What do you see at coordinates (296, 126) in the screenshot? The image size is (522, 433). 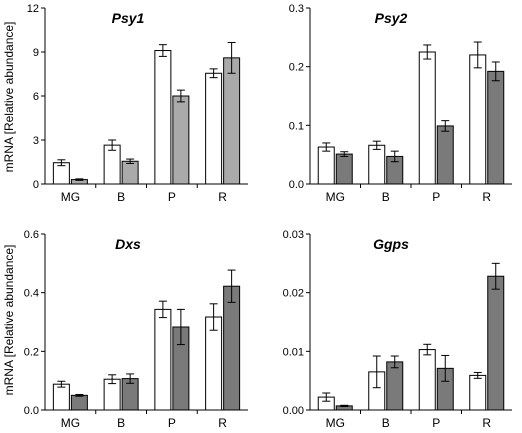 I see `y-tick-label: 0.1` at bounding box center [296, 126].